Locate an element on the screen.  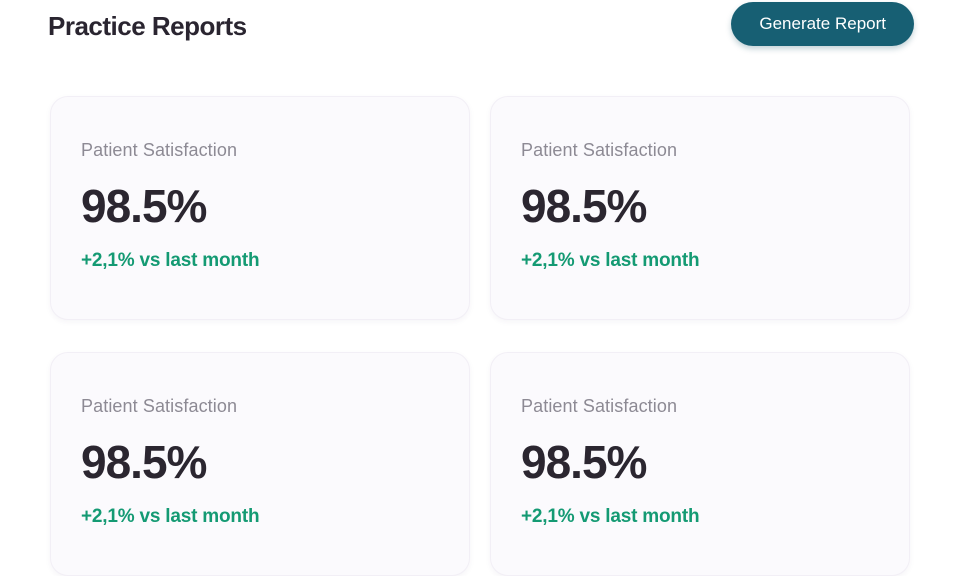
generate-report-button: Generate Report is located at coordinates (822, 24).